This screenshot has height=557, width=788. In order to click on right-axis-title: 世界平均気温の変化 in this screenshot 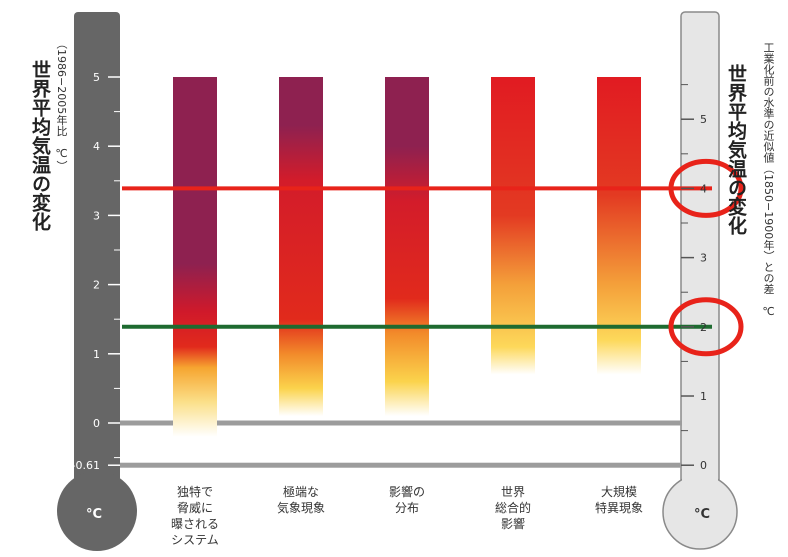, I will do `click(736, 149)`.